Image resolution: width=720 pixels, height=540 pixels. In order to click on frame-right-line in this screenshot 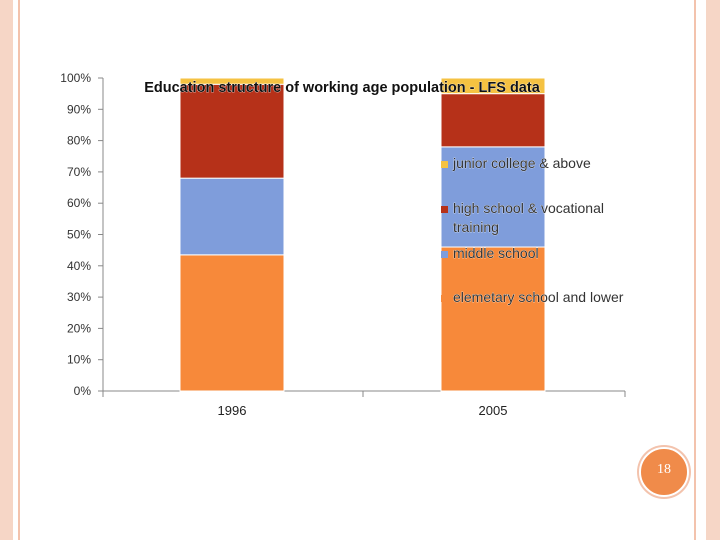, I will do `click(695, 270)`.